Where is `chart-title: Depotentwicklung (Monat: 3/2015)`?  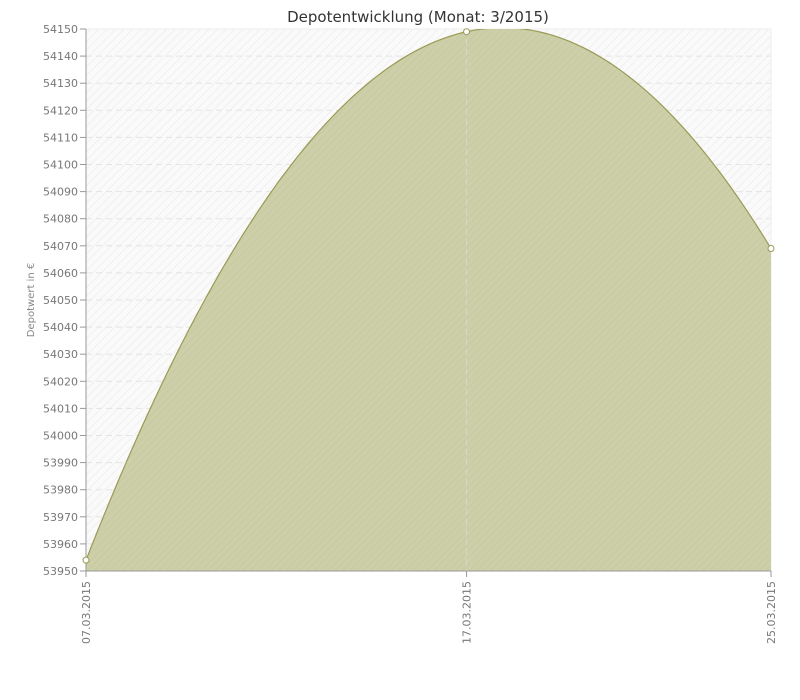 chart-title: Depotentwicklung (Monat: 3/2015) is located at coordinates (418, 17).